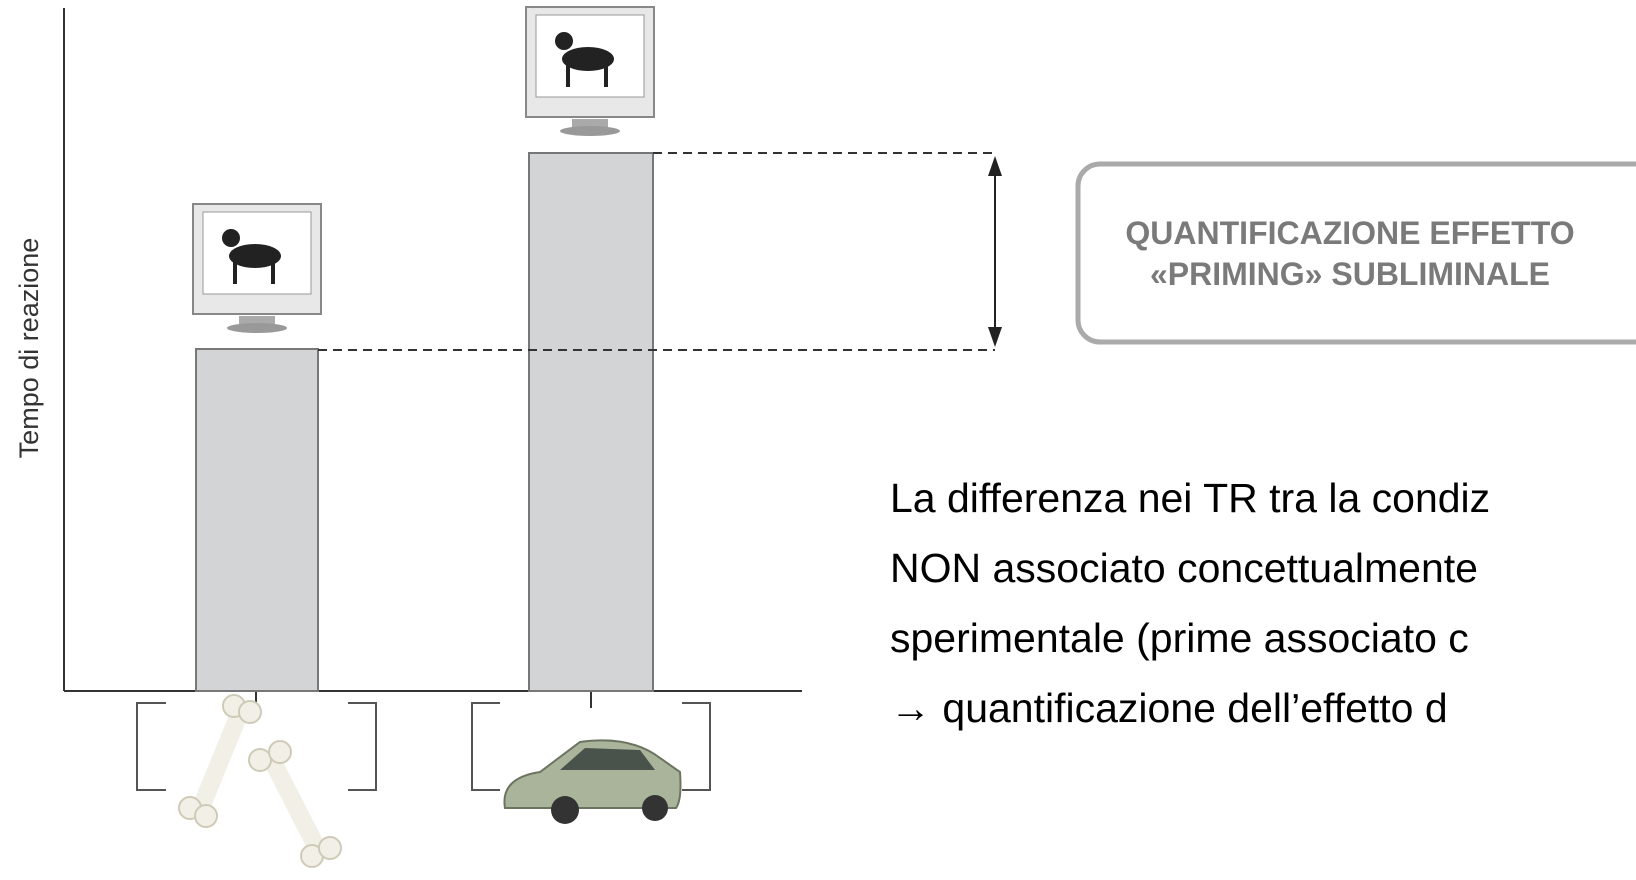 The width and height of the screenshot is (1636, 880). I want to click on body-text: → quantificazione dell’effetto d, so click(1169, 708).